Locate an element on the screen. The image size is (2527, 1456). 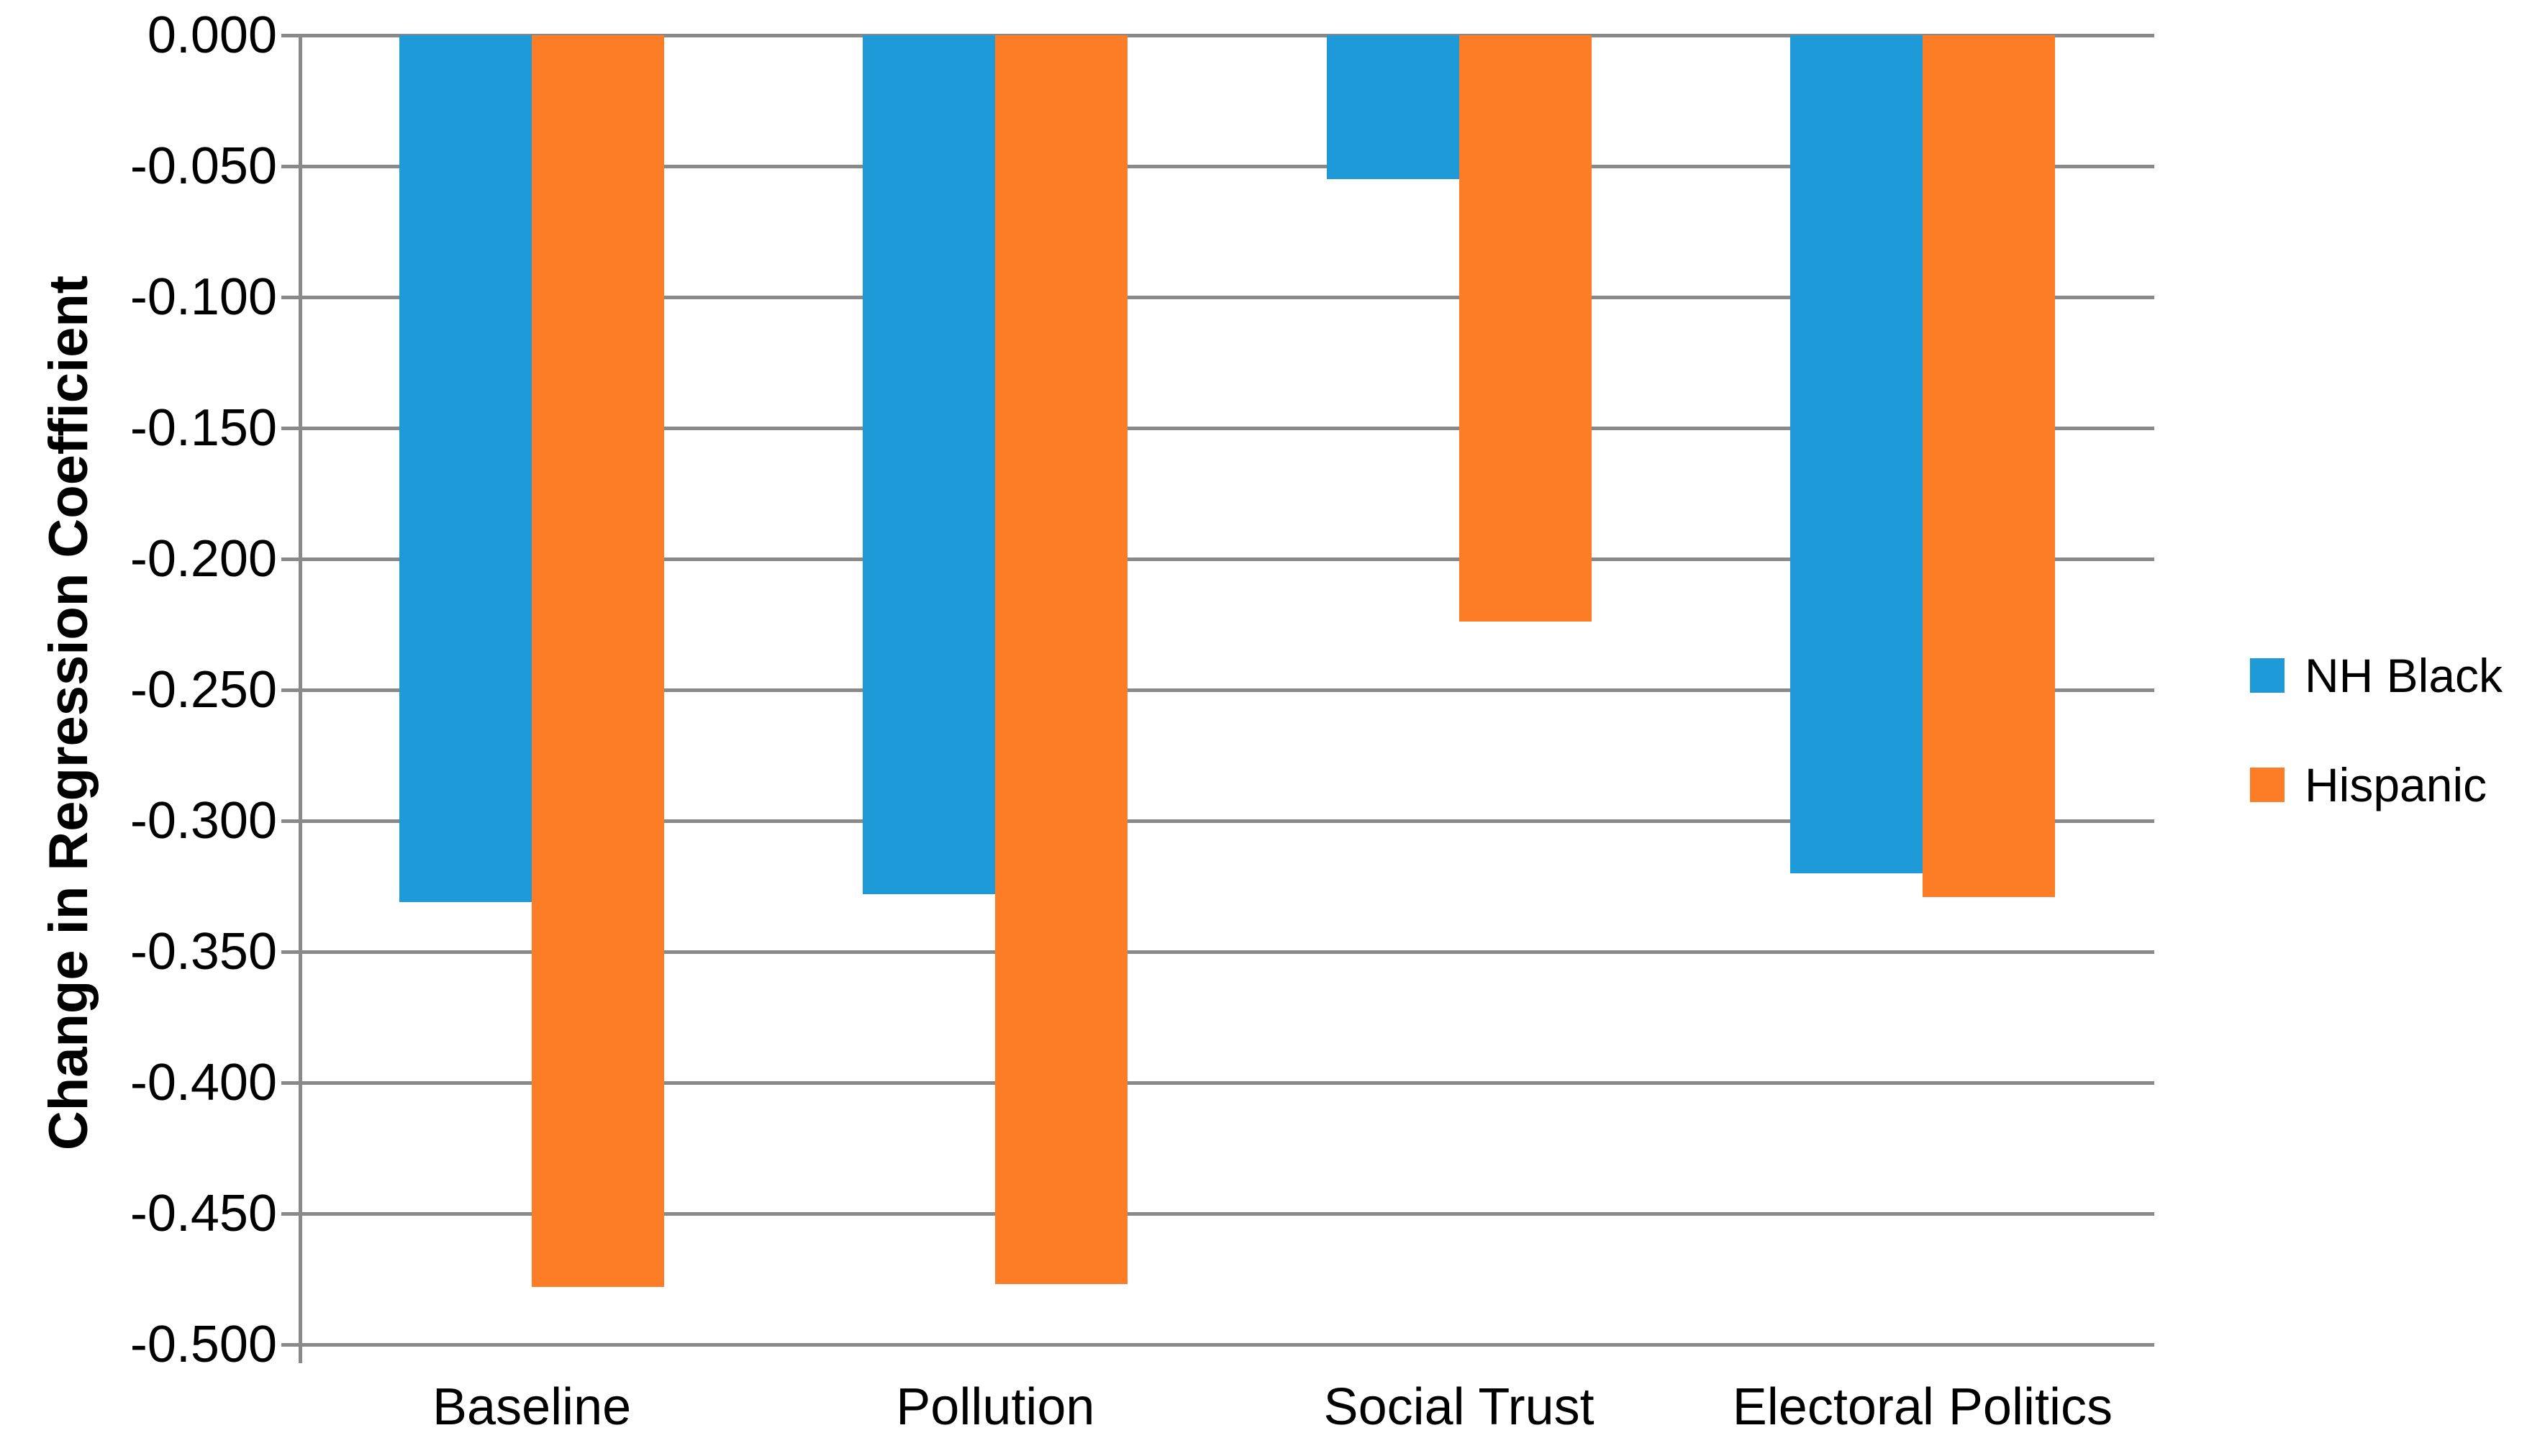
x-axis-category-label: Electoral Politics is located at coordinates (1922, 1407).